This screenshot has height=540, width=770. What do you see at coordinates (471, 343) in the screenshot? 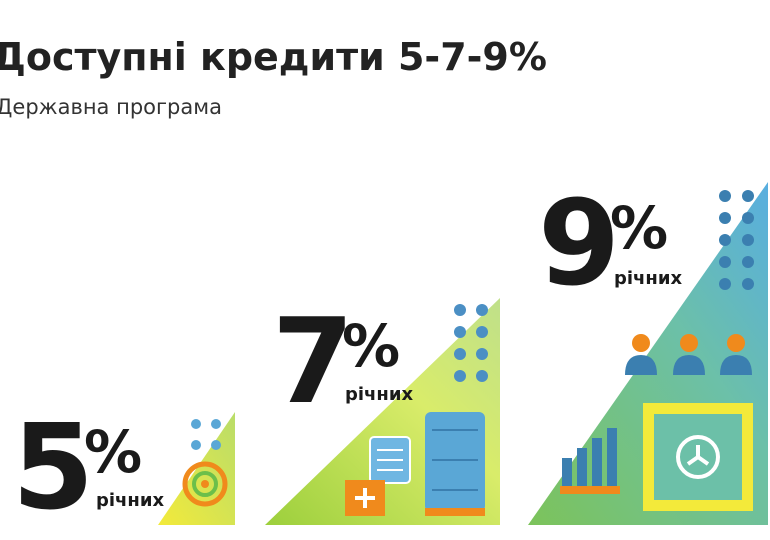
I see `dots-medium` at bounding box center [471, 343].